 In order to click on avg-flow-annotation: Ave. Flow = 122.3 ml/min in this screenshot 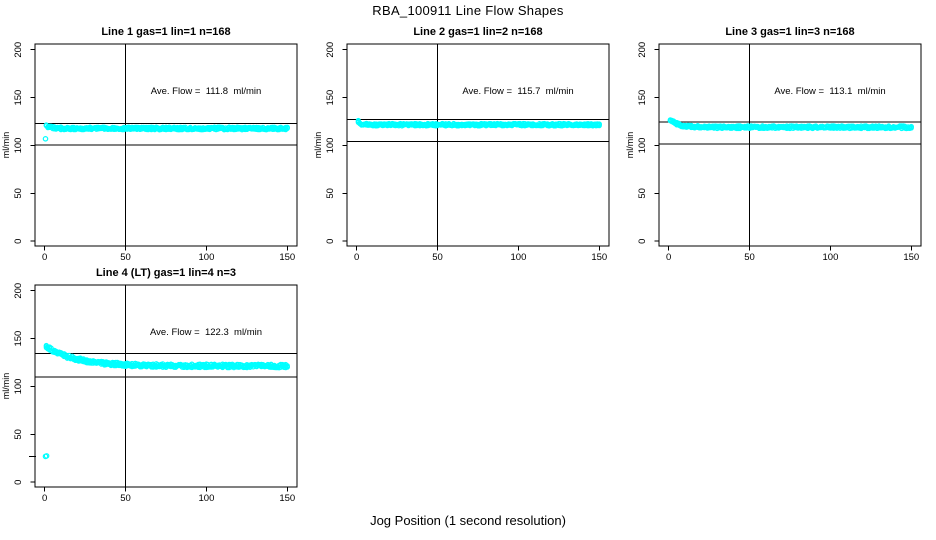, I will do `click(206, 332)`.